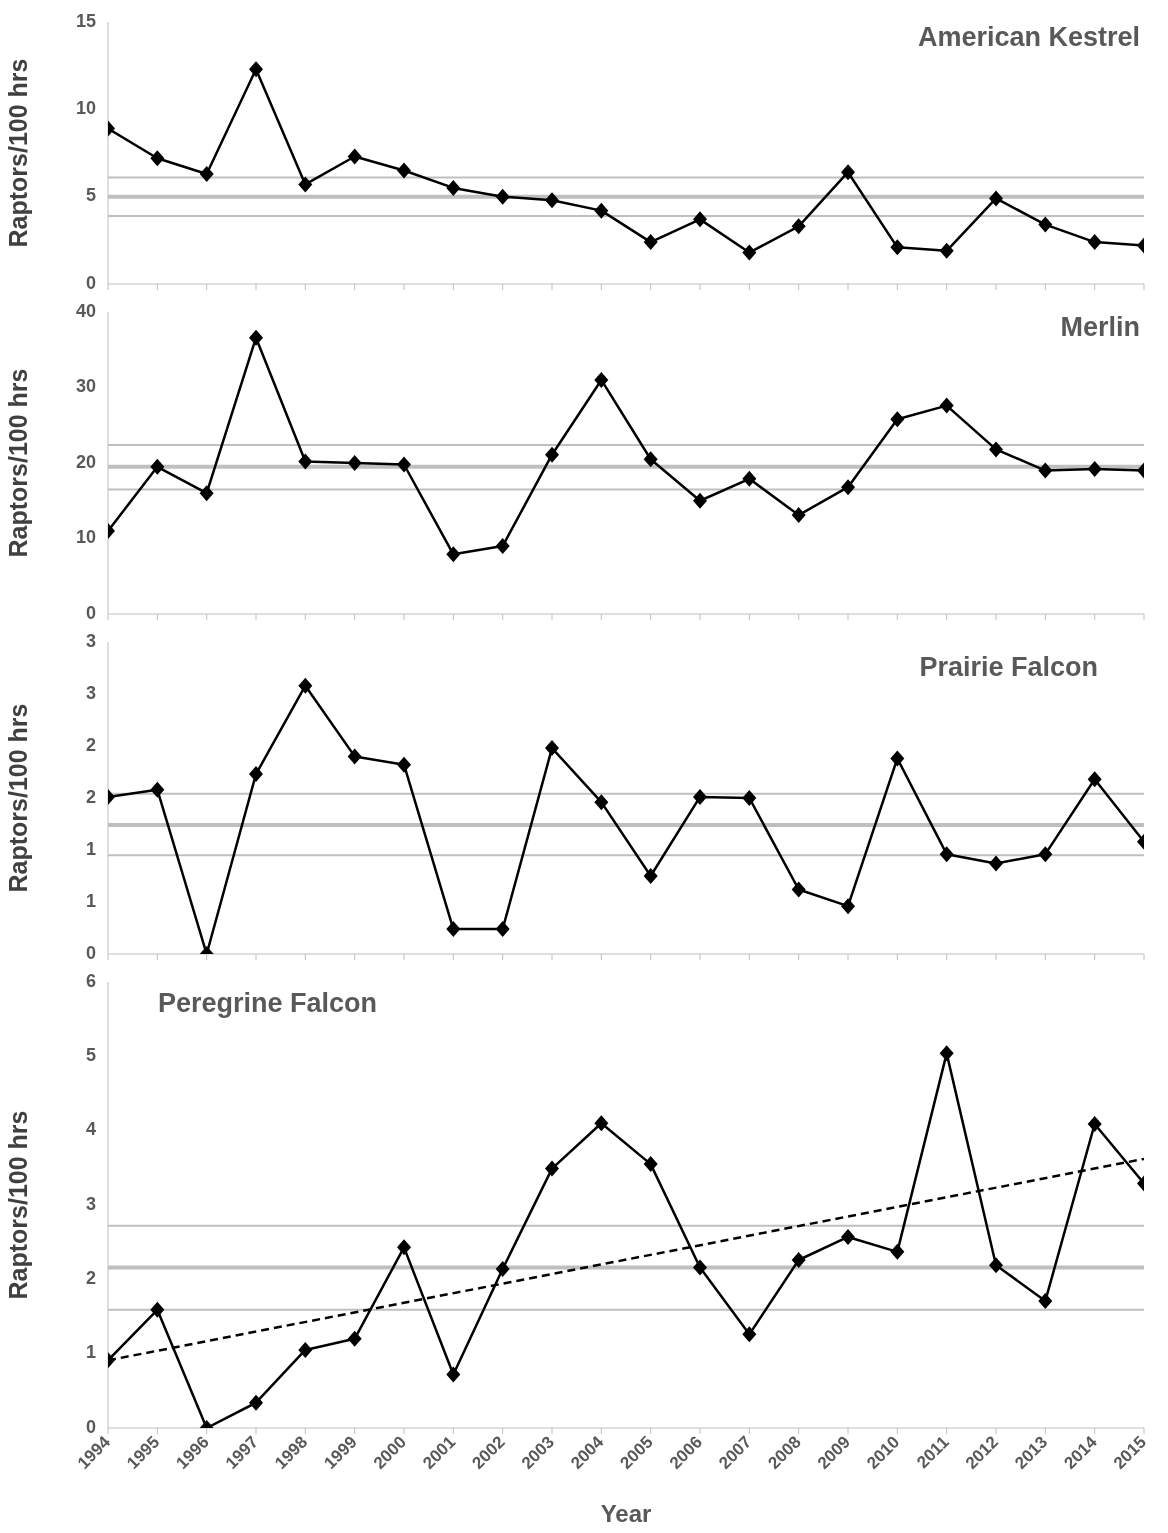  What do you see at coordinates (626, 1513) in the screenshot?
I see `x-axis-title: Year` at bounding box center [626, 1513].